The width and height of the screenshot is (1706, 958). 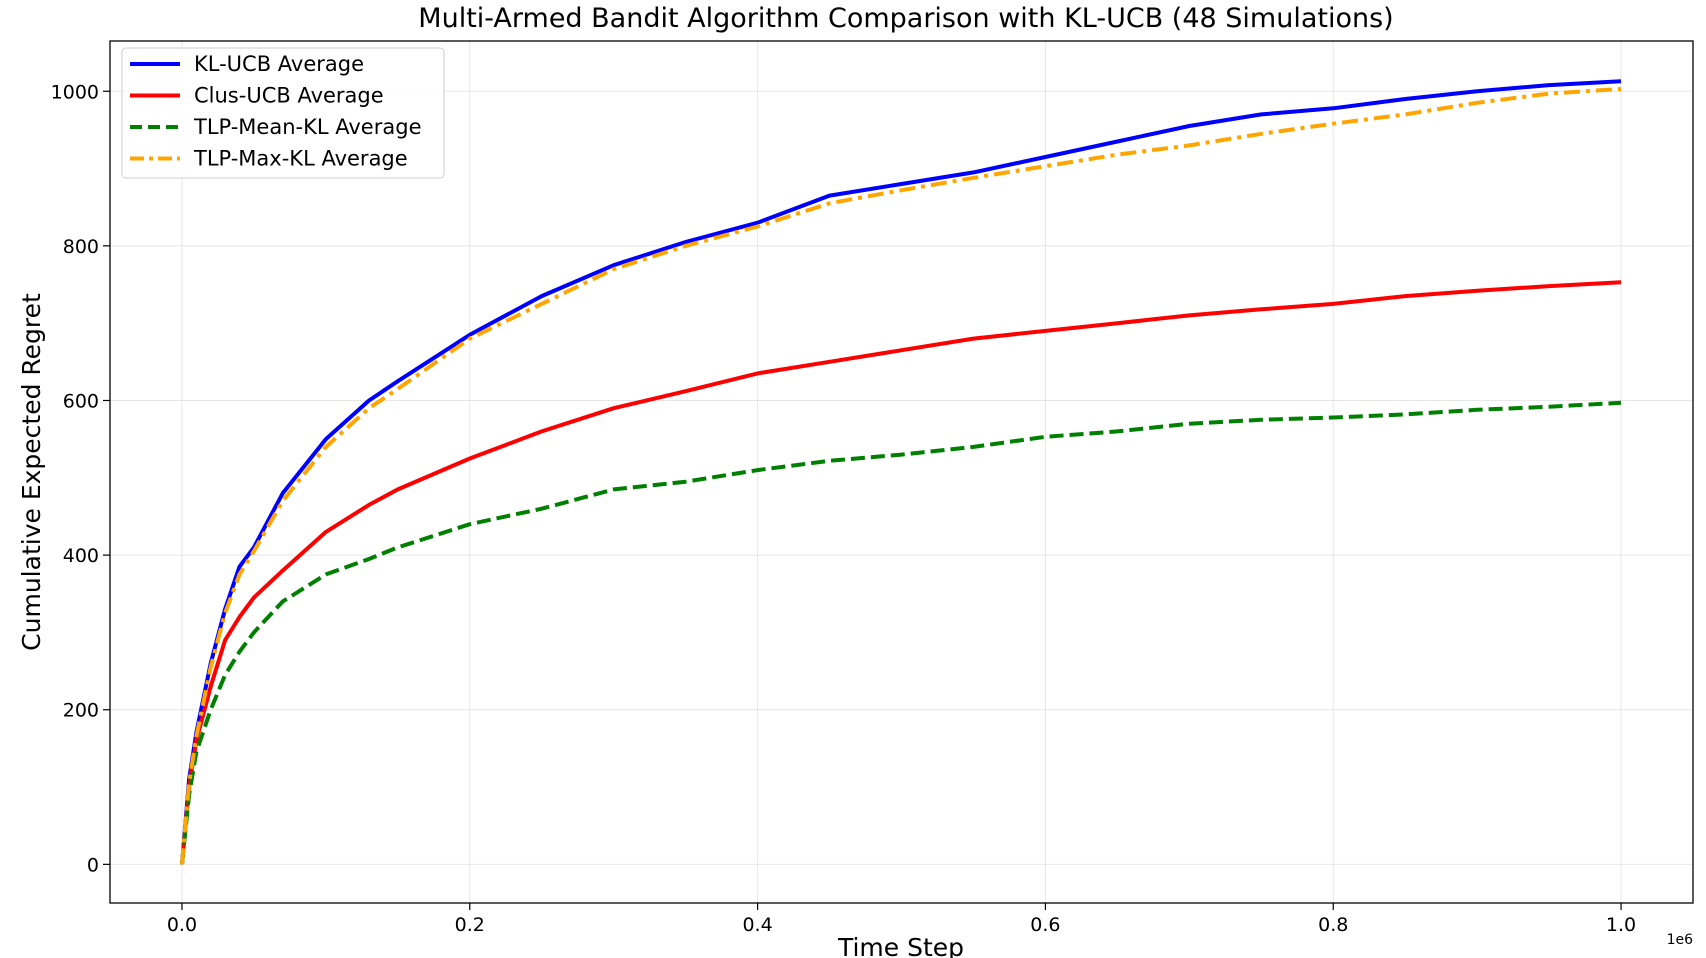 I want to click on y-tick-label: 600, so click(x=81, y=401).